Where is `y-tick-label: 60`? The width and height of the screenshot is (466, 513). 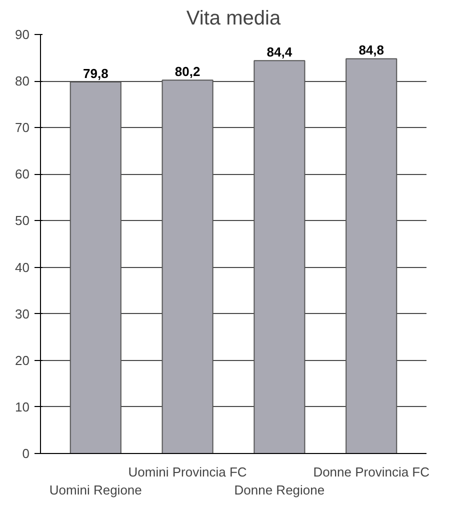
y-tick-label: 60 is located at coordinates (22, 174).